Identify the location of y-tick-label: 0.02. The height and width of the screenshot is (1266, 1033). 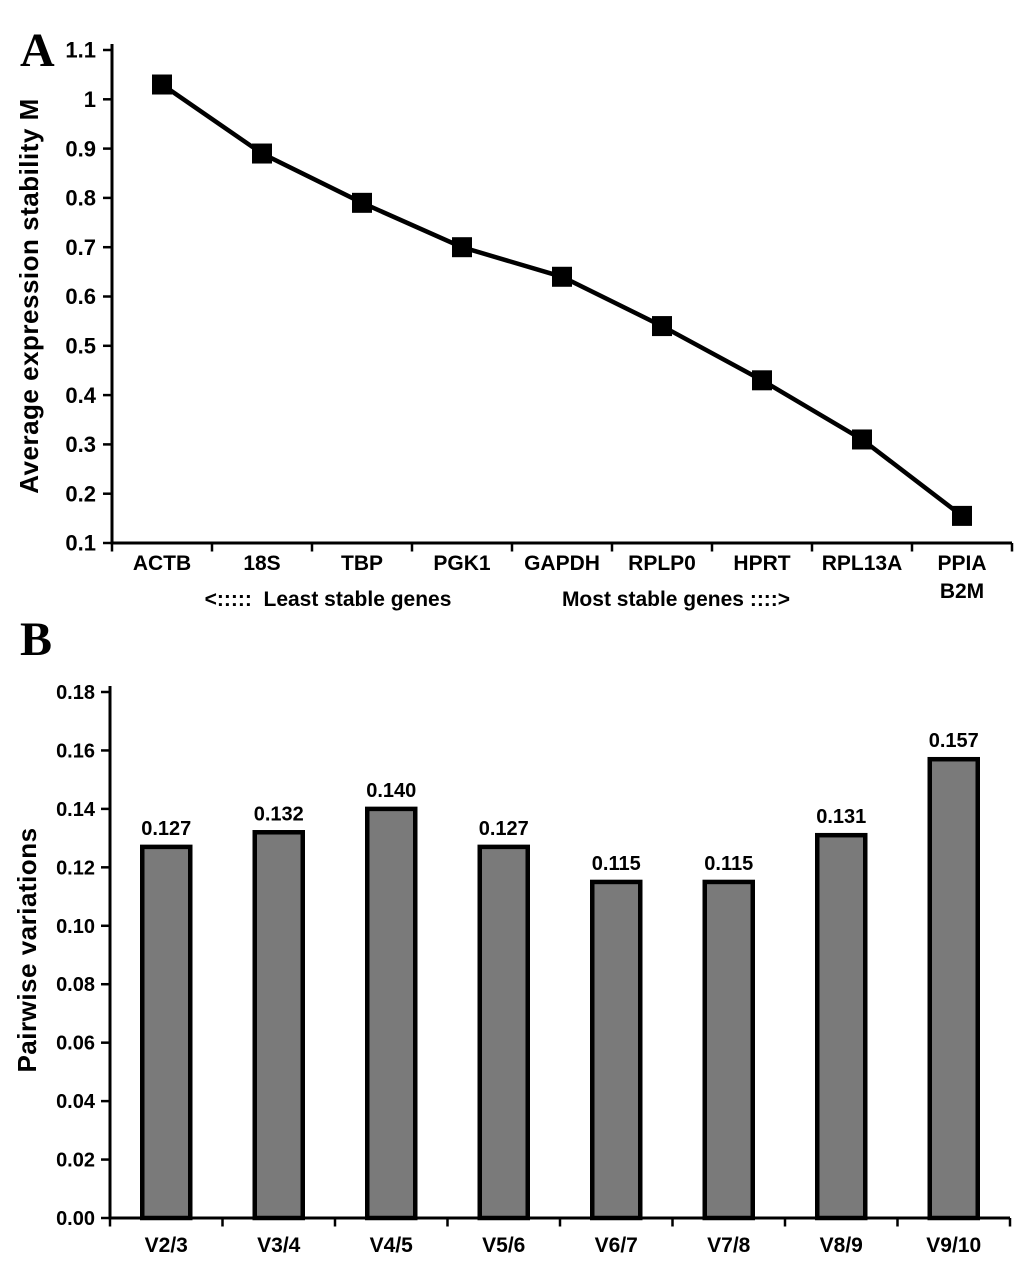
(75, 1161).